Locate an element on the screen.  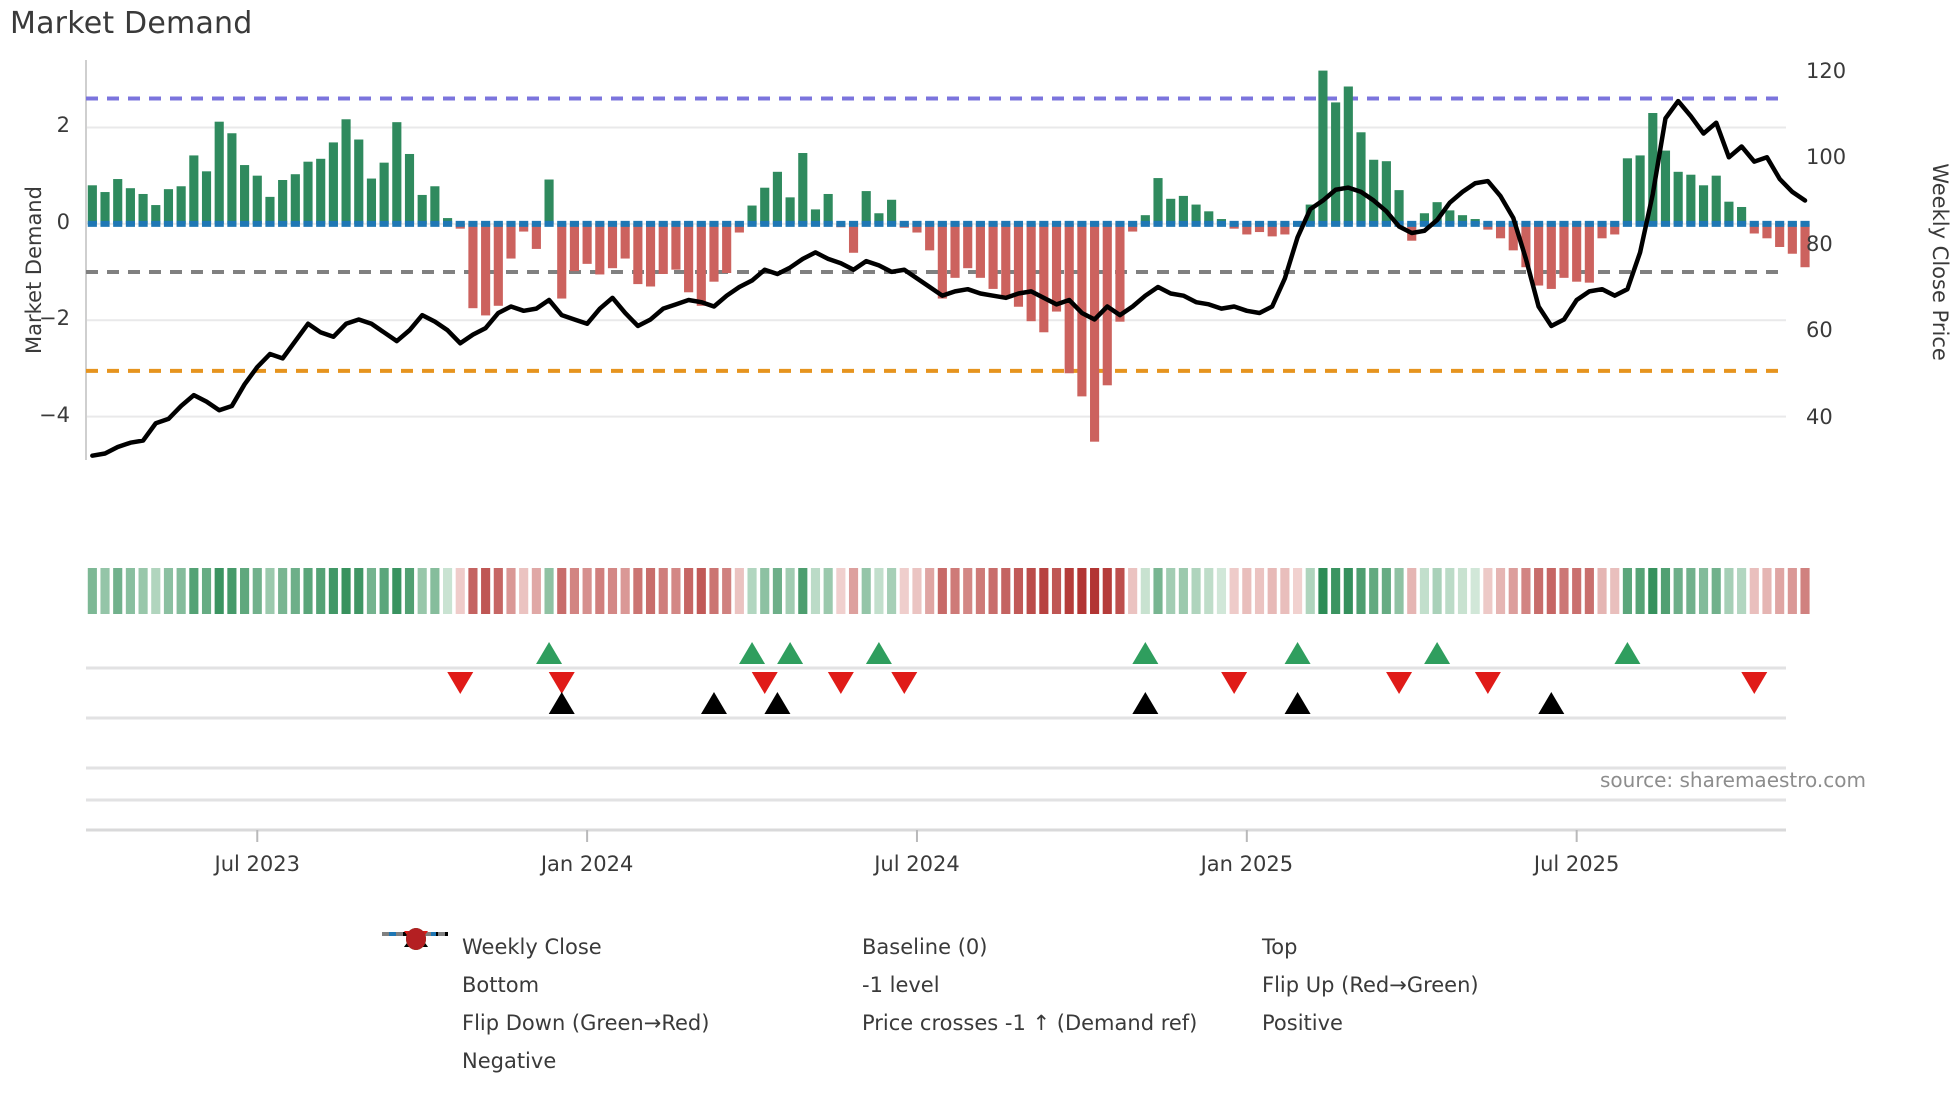
legend-item: Flip Down (Green→Red) is located at coordinates (580, 983).